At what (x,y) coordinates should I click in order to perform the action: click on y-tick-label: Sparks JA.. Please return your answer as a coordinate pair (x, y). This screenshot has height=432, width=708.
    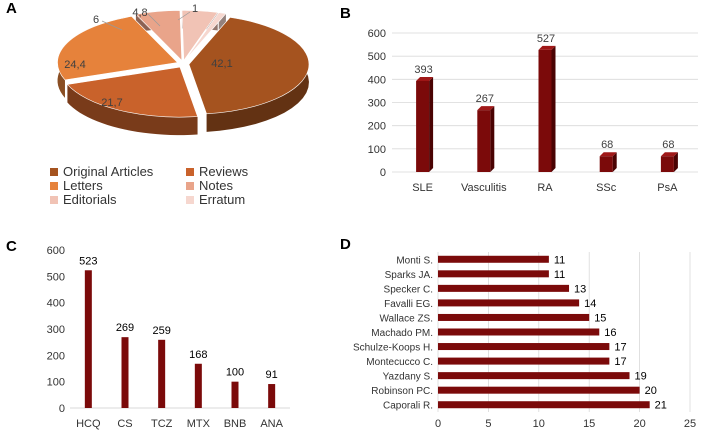
    Looking at the image, I should click on (409, 275).